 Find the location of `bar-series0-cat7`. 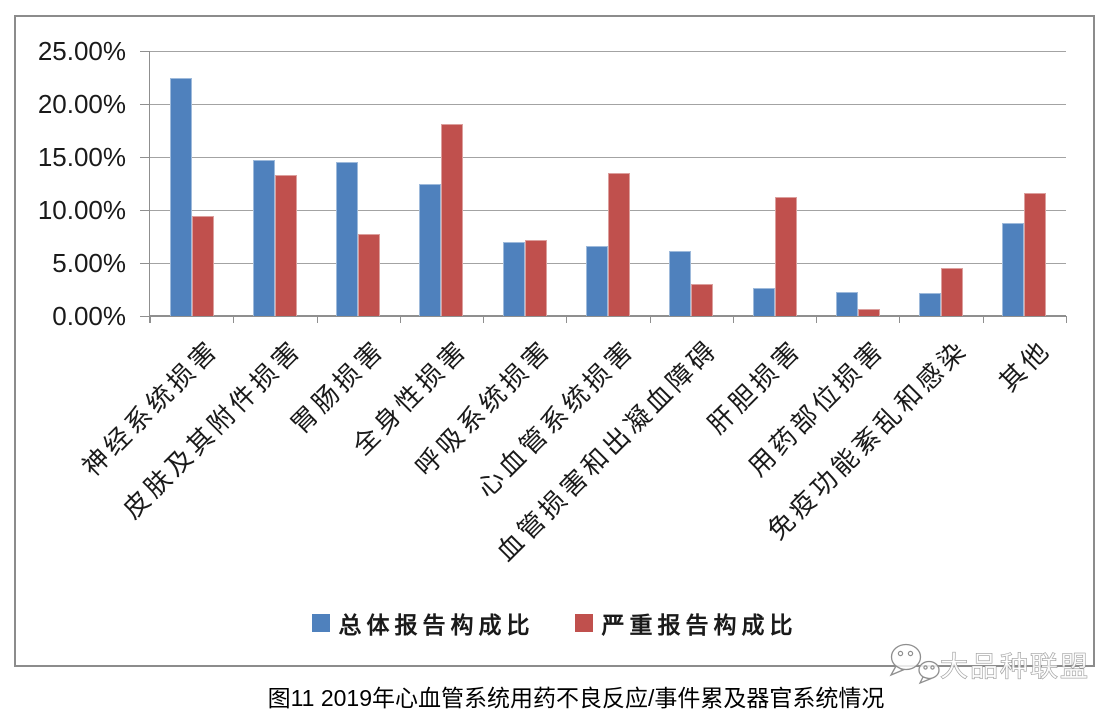

bar-series0-cat7 is located at coordinates (763, 302).